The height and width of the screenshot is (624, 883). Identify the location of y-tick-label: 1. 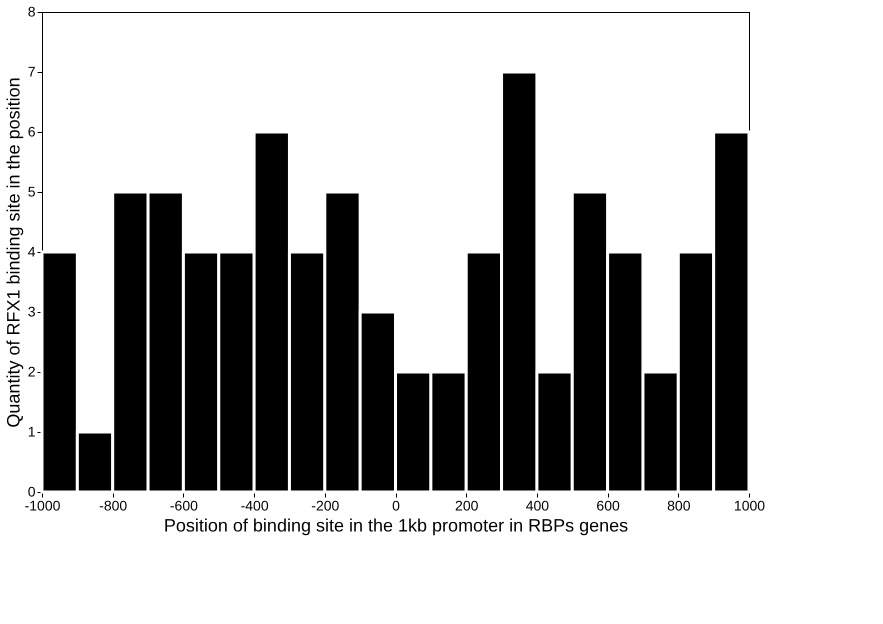
(32, 432).